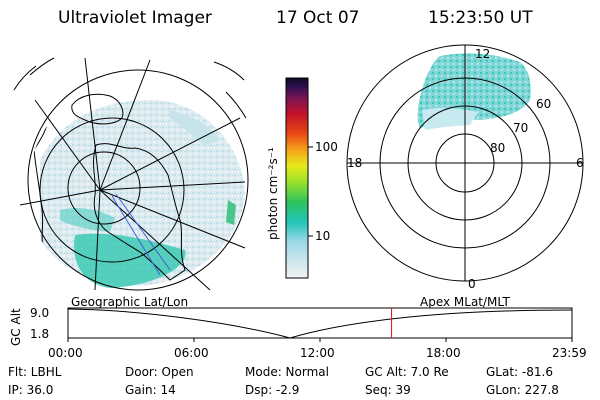  I want to click on timeline-ytick-bottom: 1.8, so click(40, 334).